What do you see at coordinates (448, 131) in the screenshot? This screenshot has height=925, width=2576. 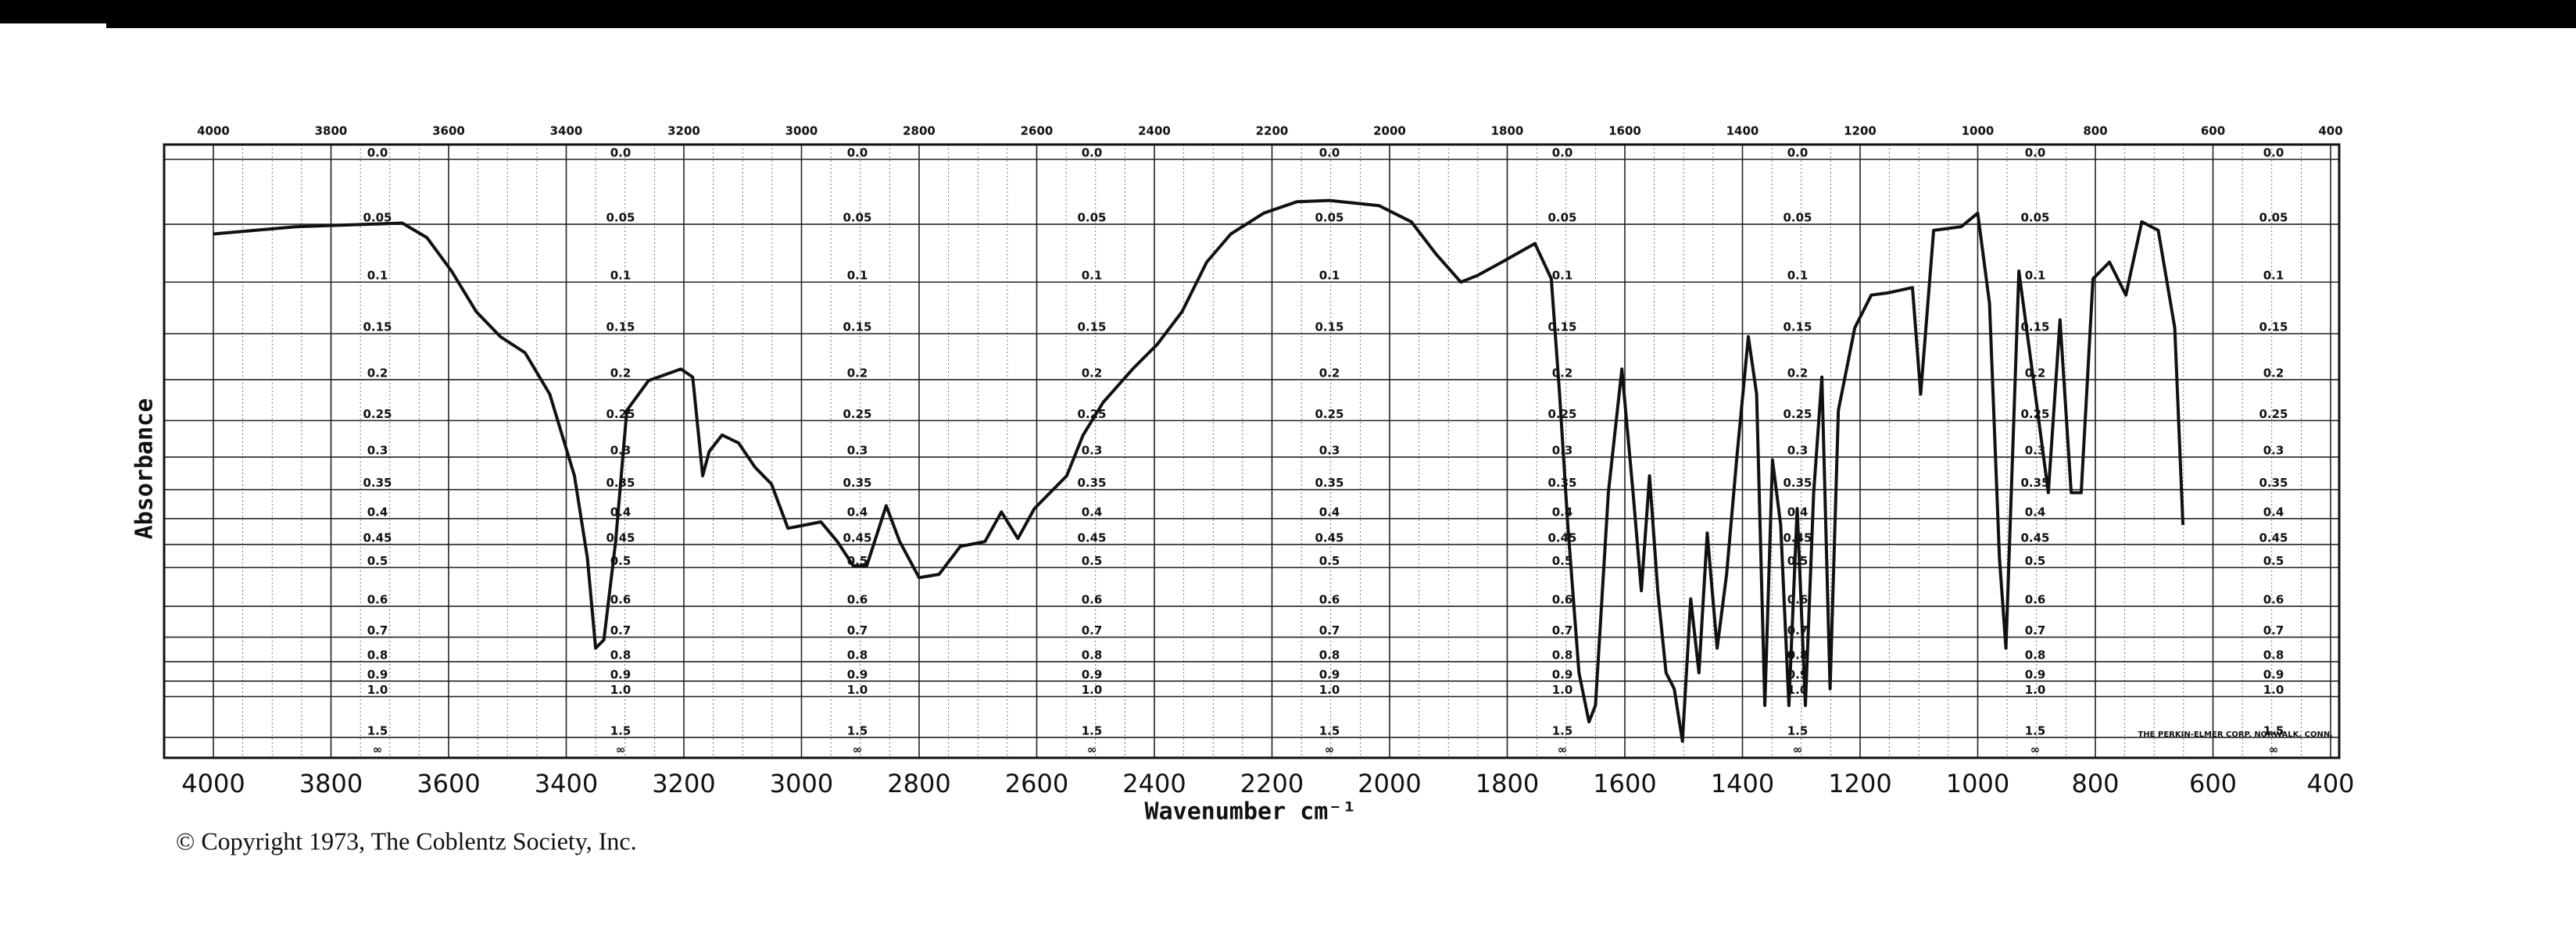 I see `x-tick-label-top: 3600` at bounding box center [448, 131].